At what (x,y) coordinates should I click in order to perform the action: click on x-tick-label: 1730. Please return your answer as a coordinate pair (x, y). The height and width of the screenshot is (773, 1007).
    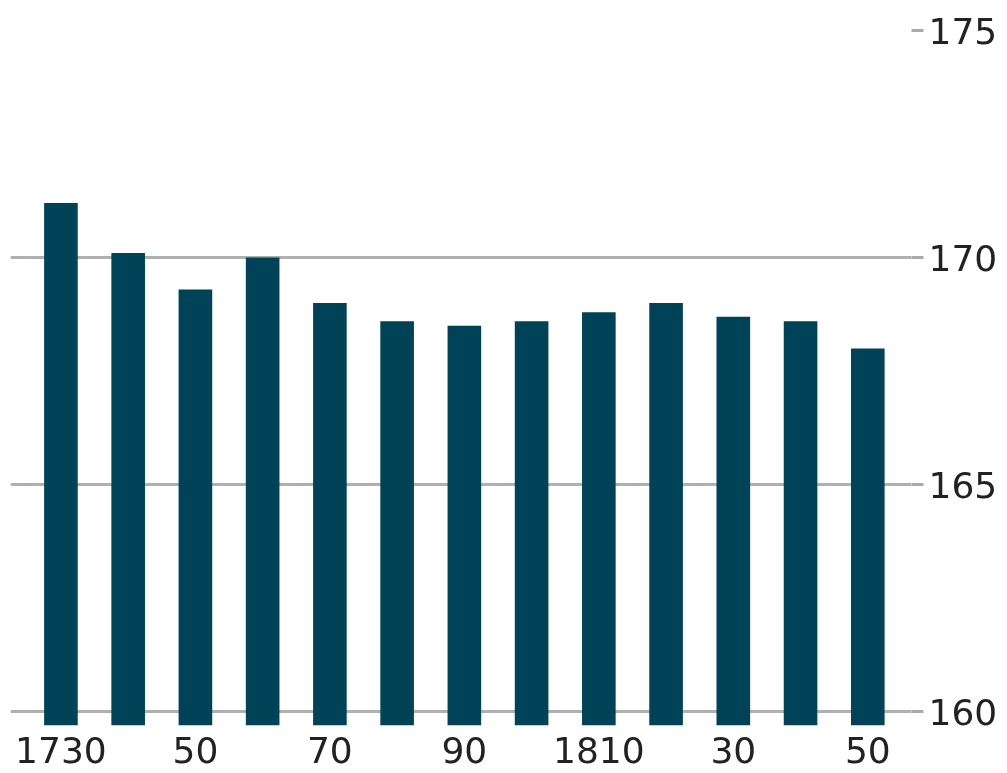
    Looking at the image, I should click on (61, 750).